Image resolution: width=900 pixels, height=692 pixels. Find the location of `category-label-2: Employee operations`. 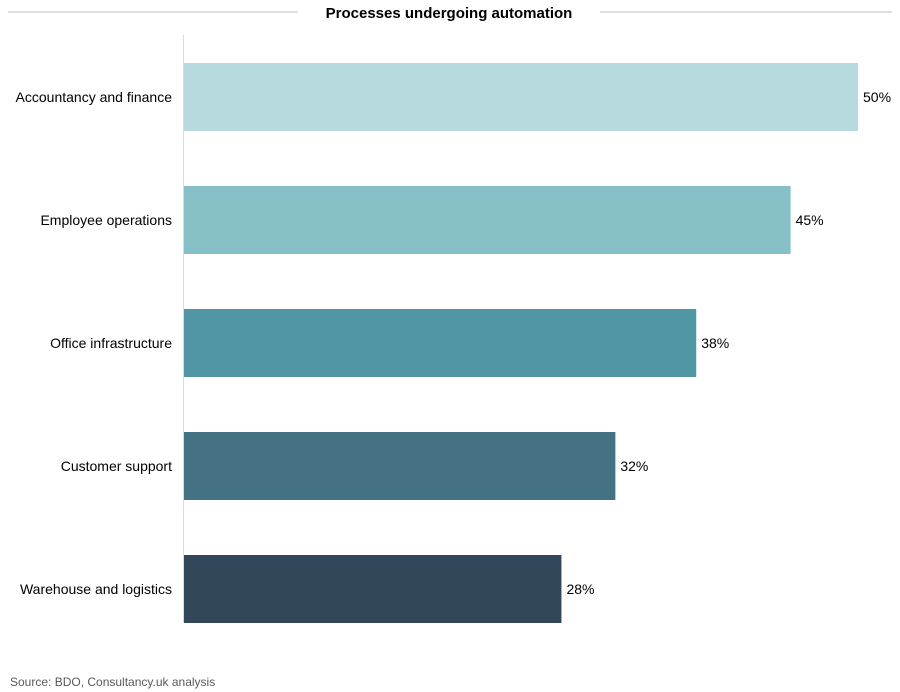

category-label-2: Employee operations is located at coordinates (106, 220).